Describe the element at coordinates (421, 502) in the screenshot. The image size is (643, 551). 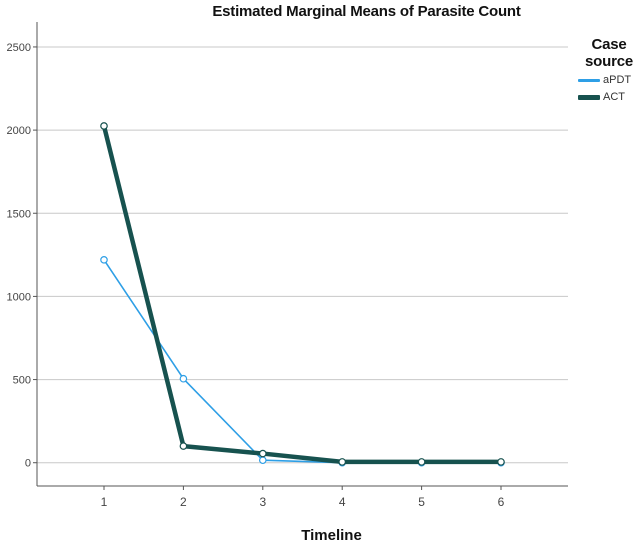
I see `x-tick-label: 5` at that location.